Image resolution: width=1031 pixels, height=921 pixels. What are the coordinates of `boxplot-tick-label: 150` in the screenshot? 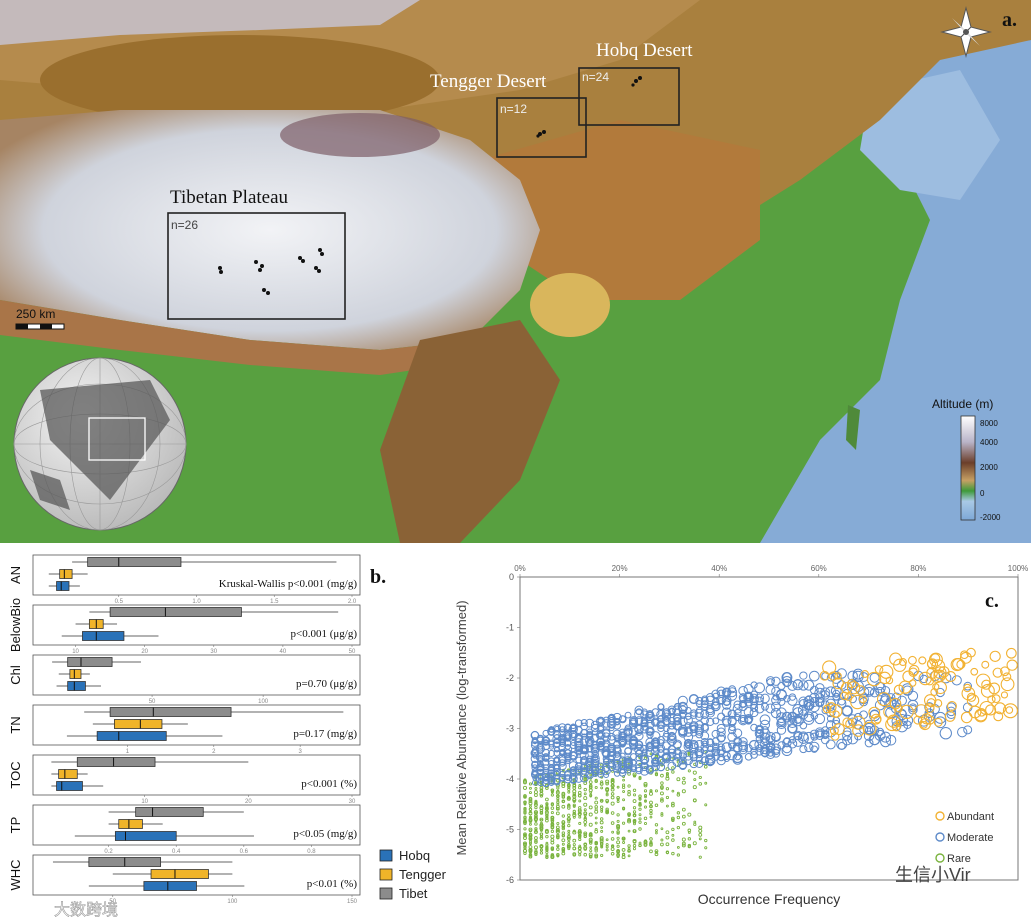 It's located at (352, 902).